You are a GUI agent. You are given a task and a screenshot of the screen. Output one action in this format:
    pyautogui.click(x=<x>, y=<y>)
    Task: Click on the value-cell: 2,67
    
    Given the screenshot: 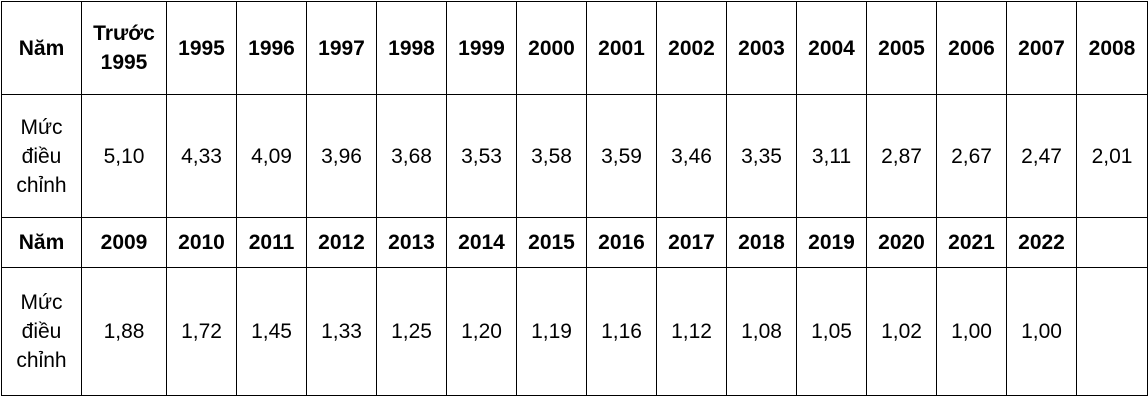 What is the action you would take?
    pyautogui.click(x=971, y=156)
    